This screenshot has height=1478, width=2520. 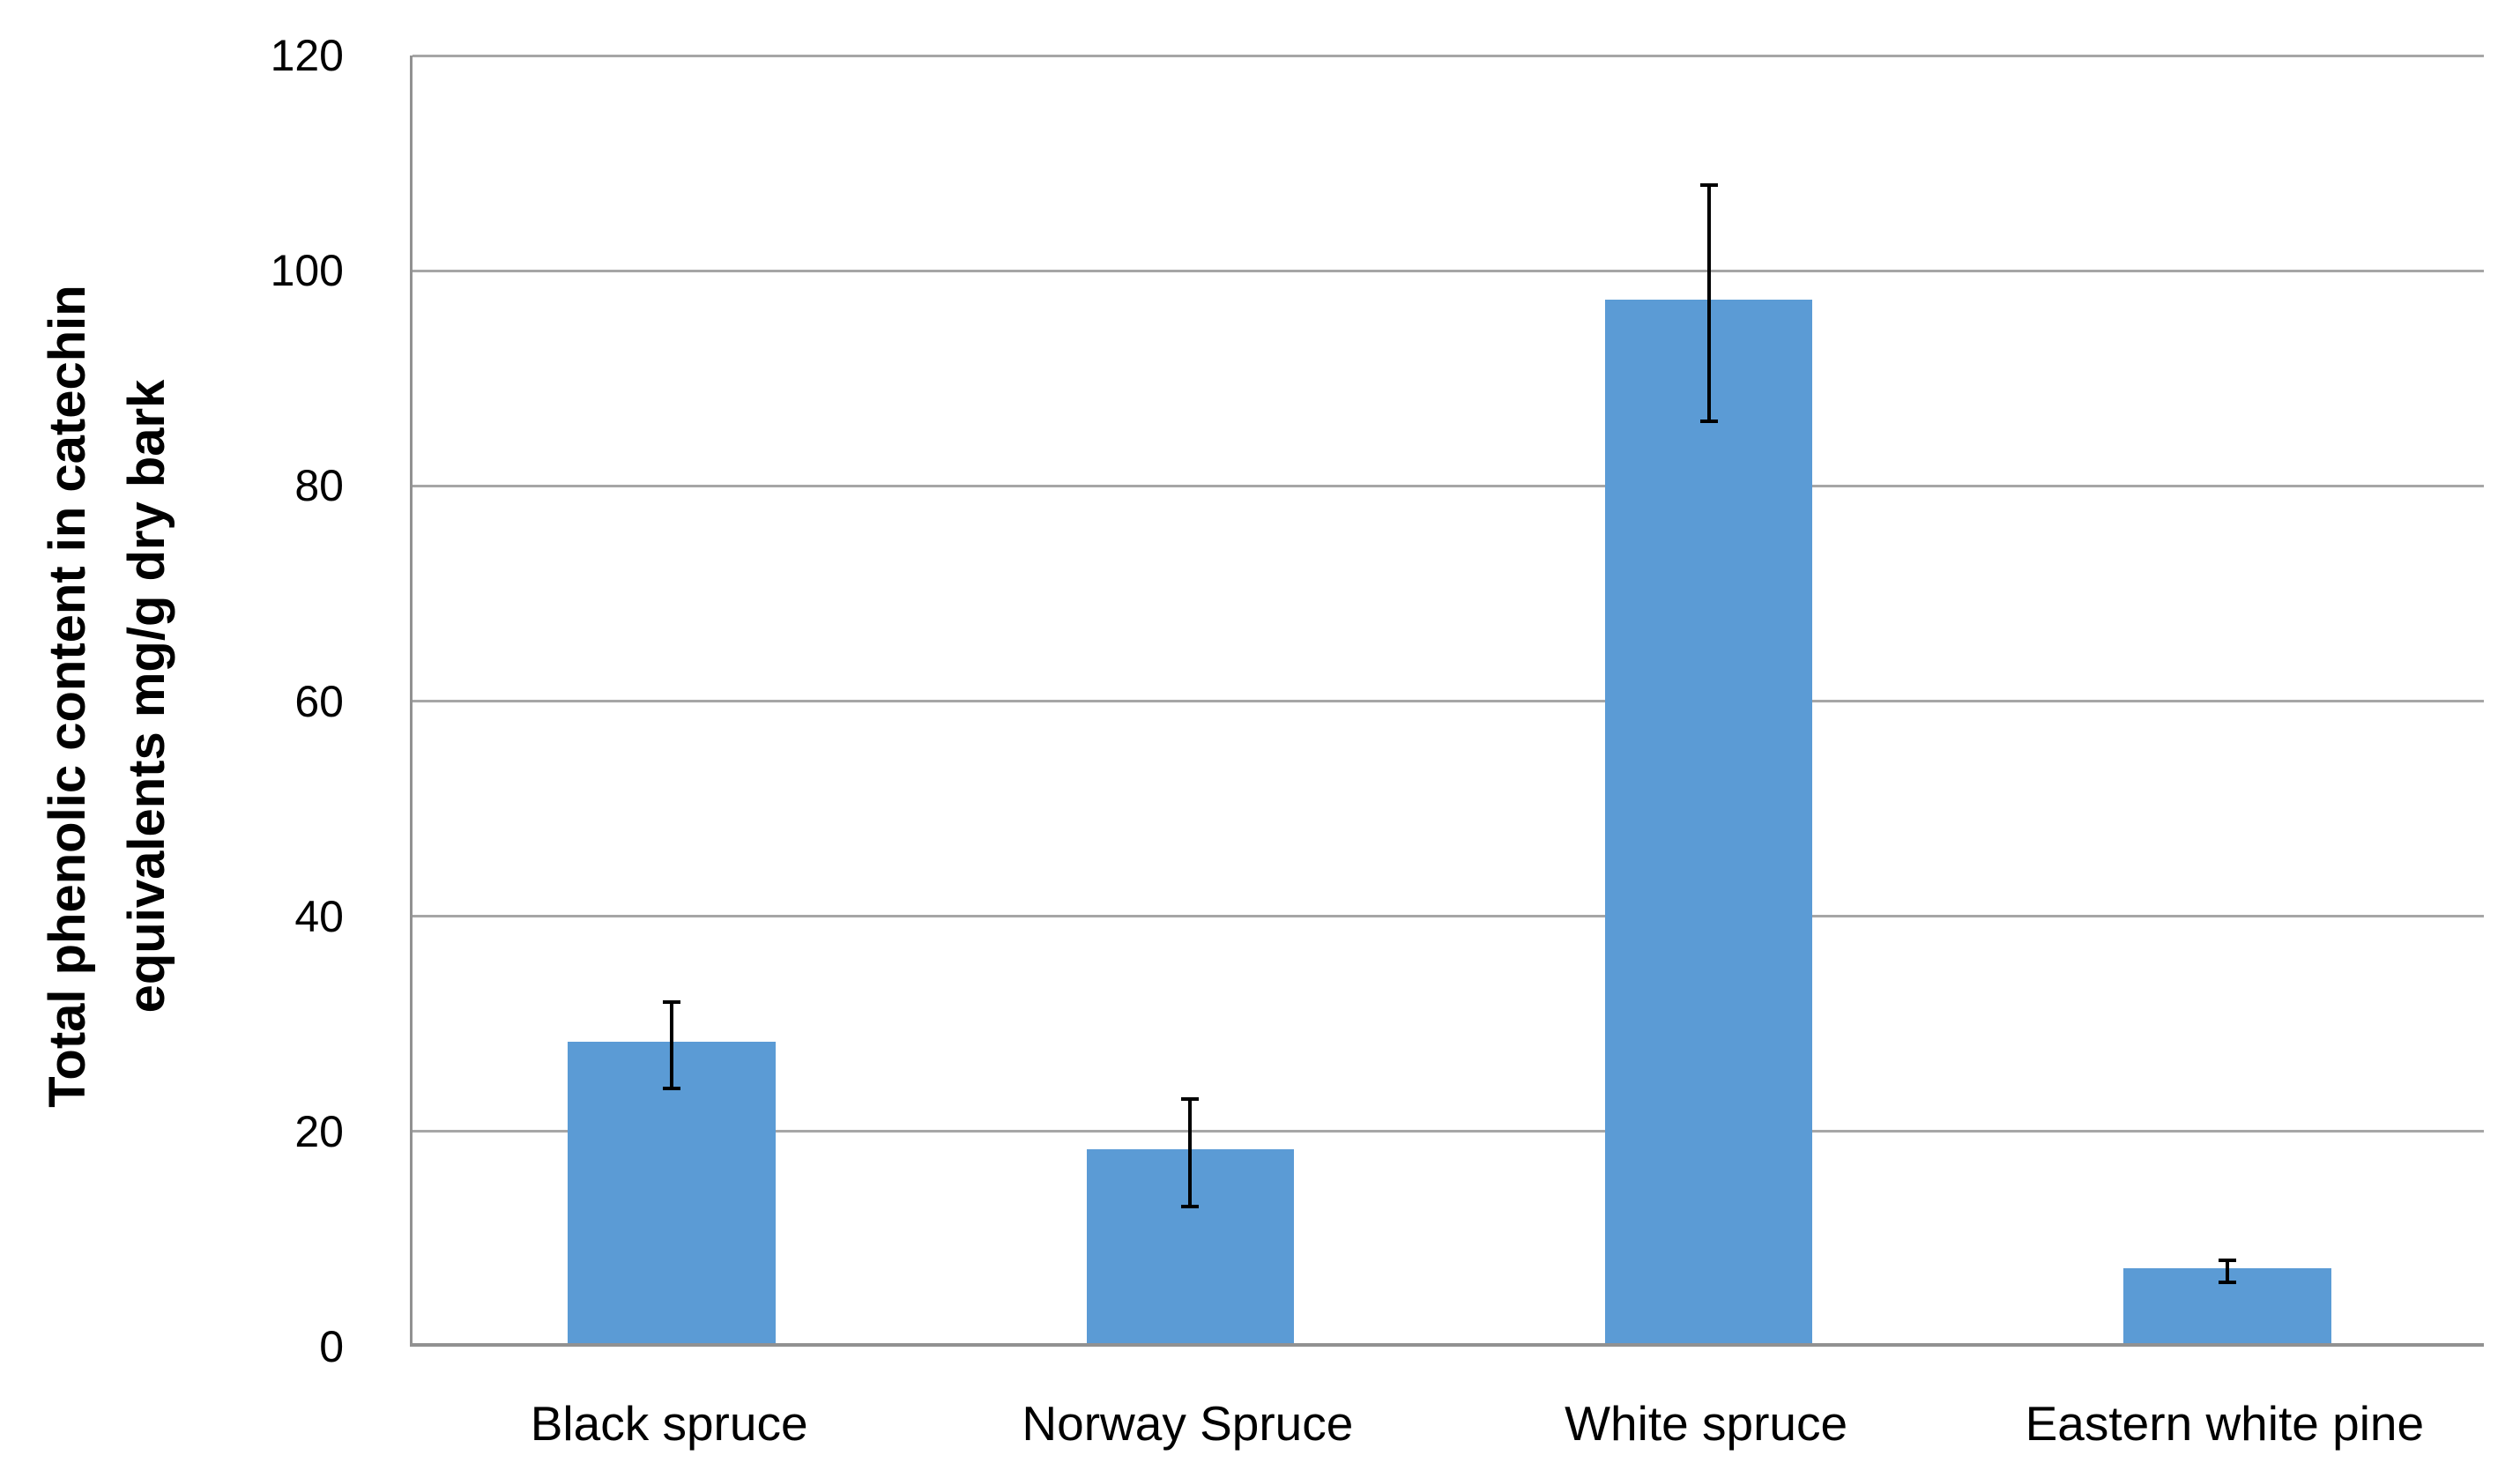 I want to click on y-tick-label-120: 120, so click(x=307, y=55).